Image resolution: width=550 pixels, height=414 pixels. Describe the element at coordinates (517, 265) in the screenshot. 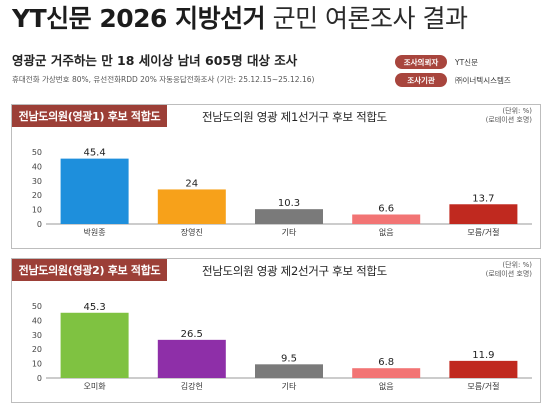

I see `unit-line-2: (단위: %)` at that location.